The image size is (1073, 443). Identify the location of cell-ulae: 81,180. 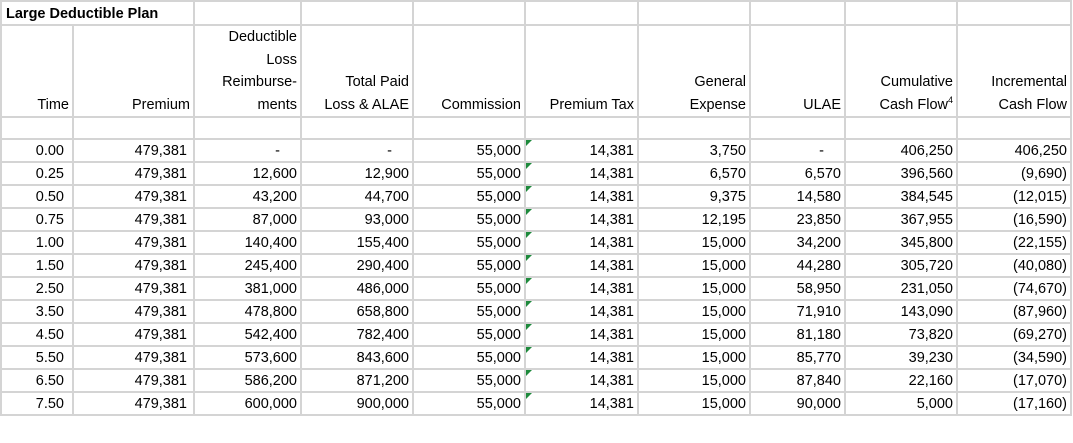
(797, 334).